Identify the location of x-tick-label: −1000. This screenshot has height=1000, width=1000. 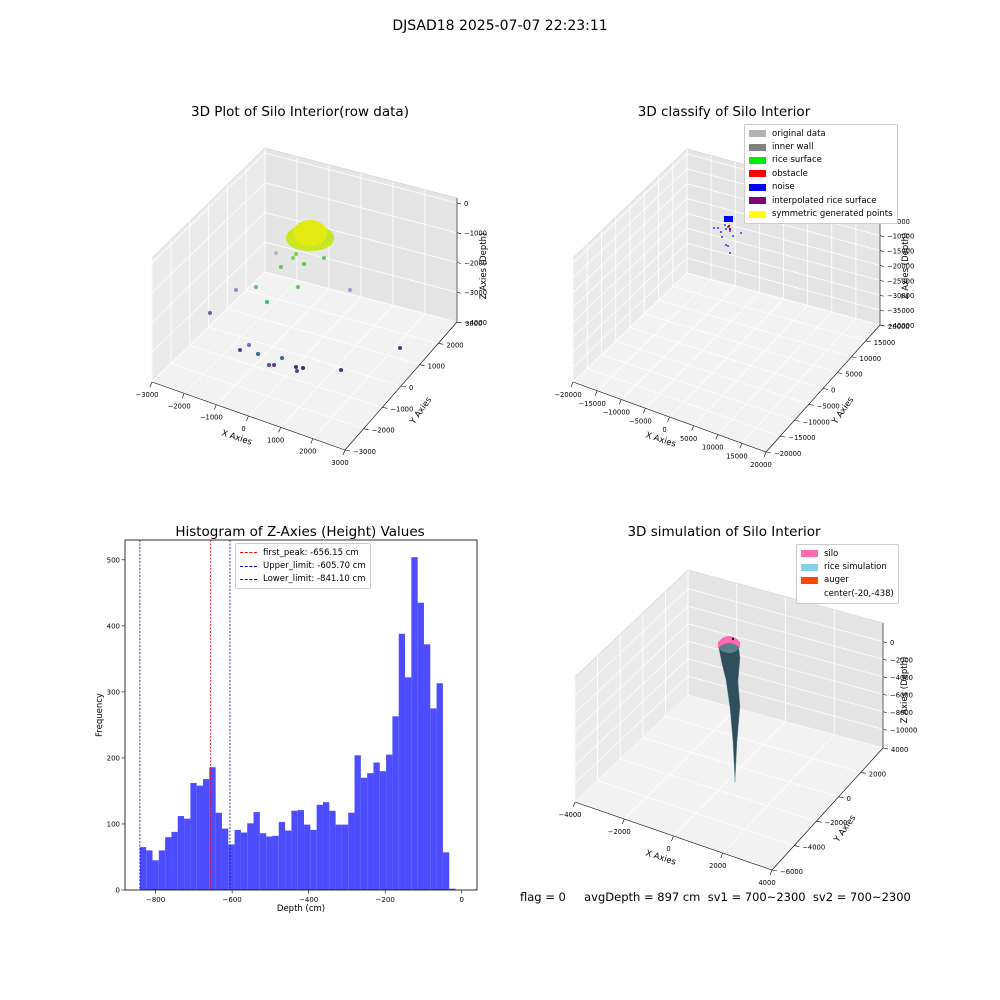
(211, 418).